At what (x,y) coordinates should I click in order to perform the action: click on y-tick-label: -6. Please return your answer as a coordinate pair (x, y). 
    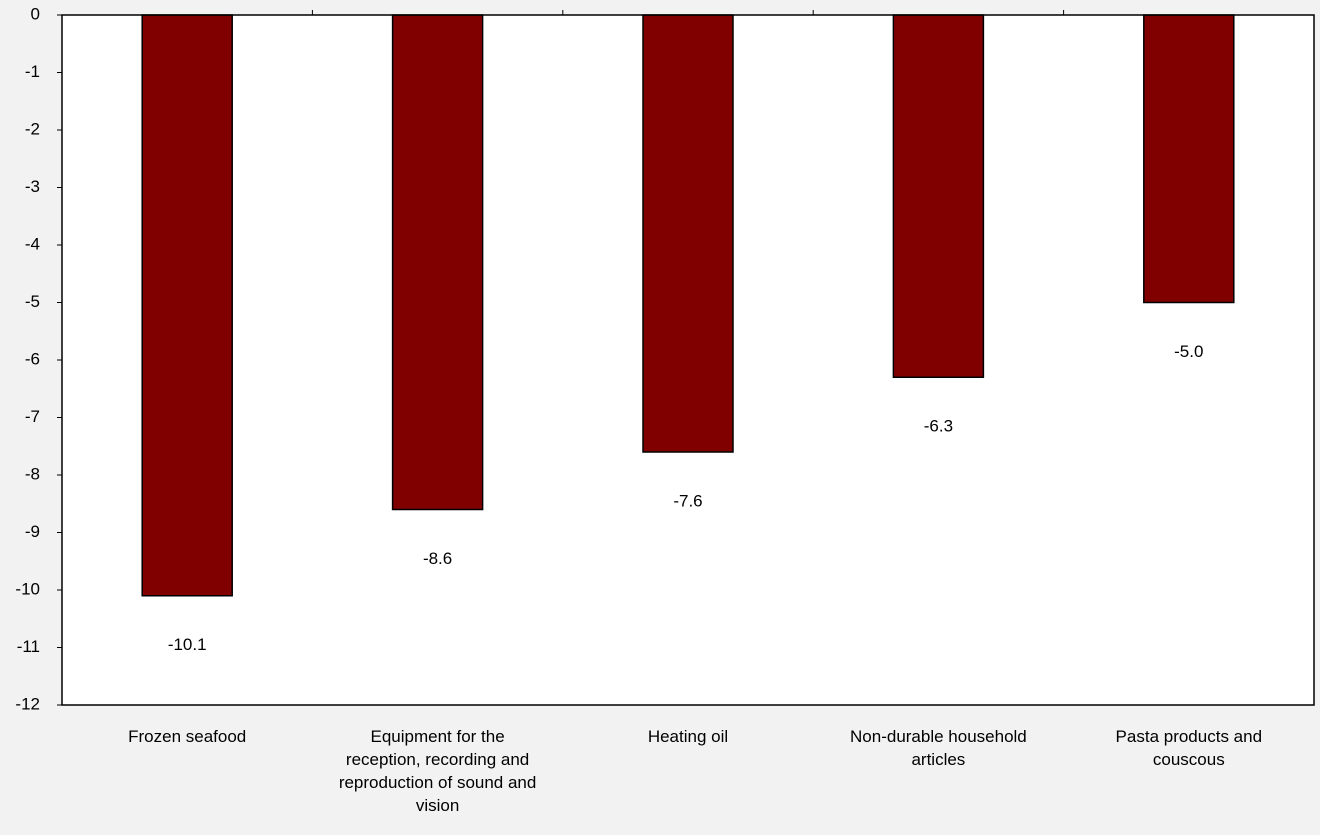
    Looking at the image, I should click on (32, 358).